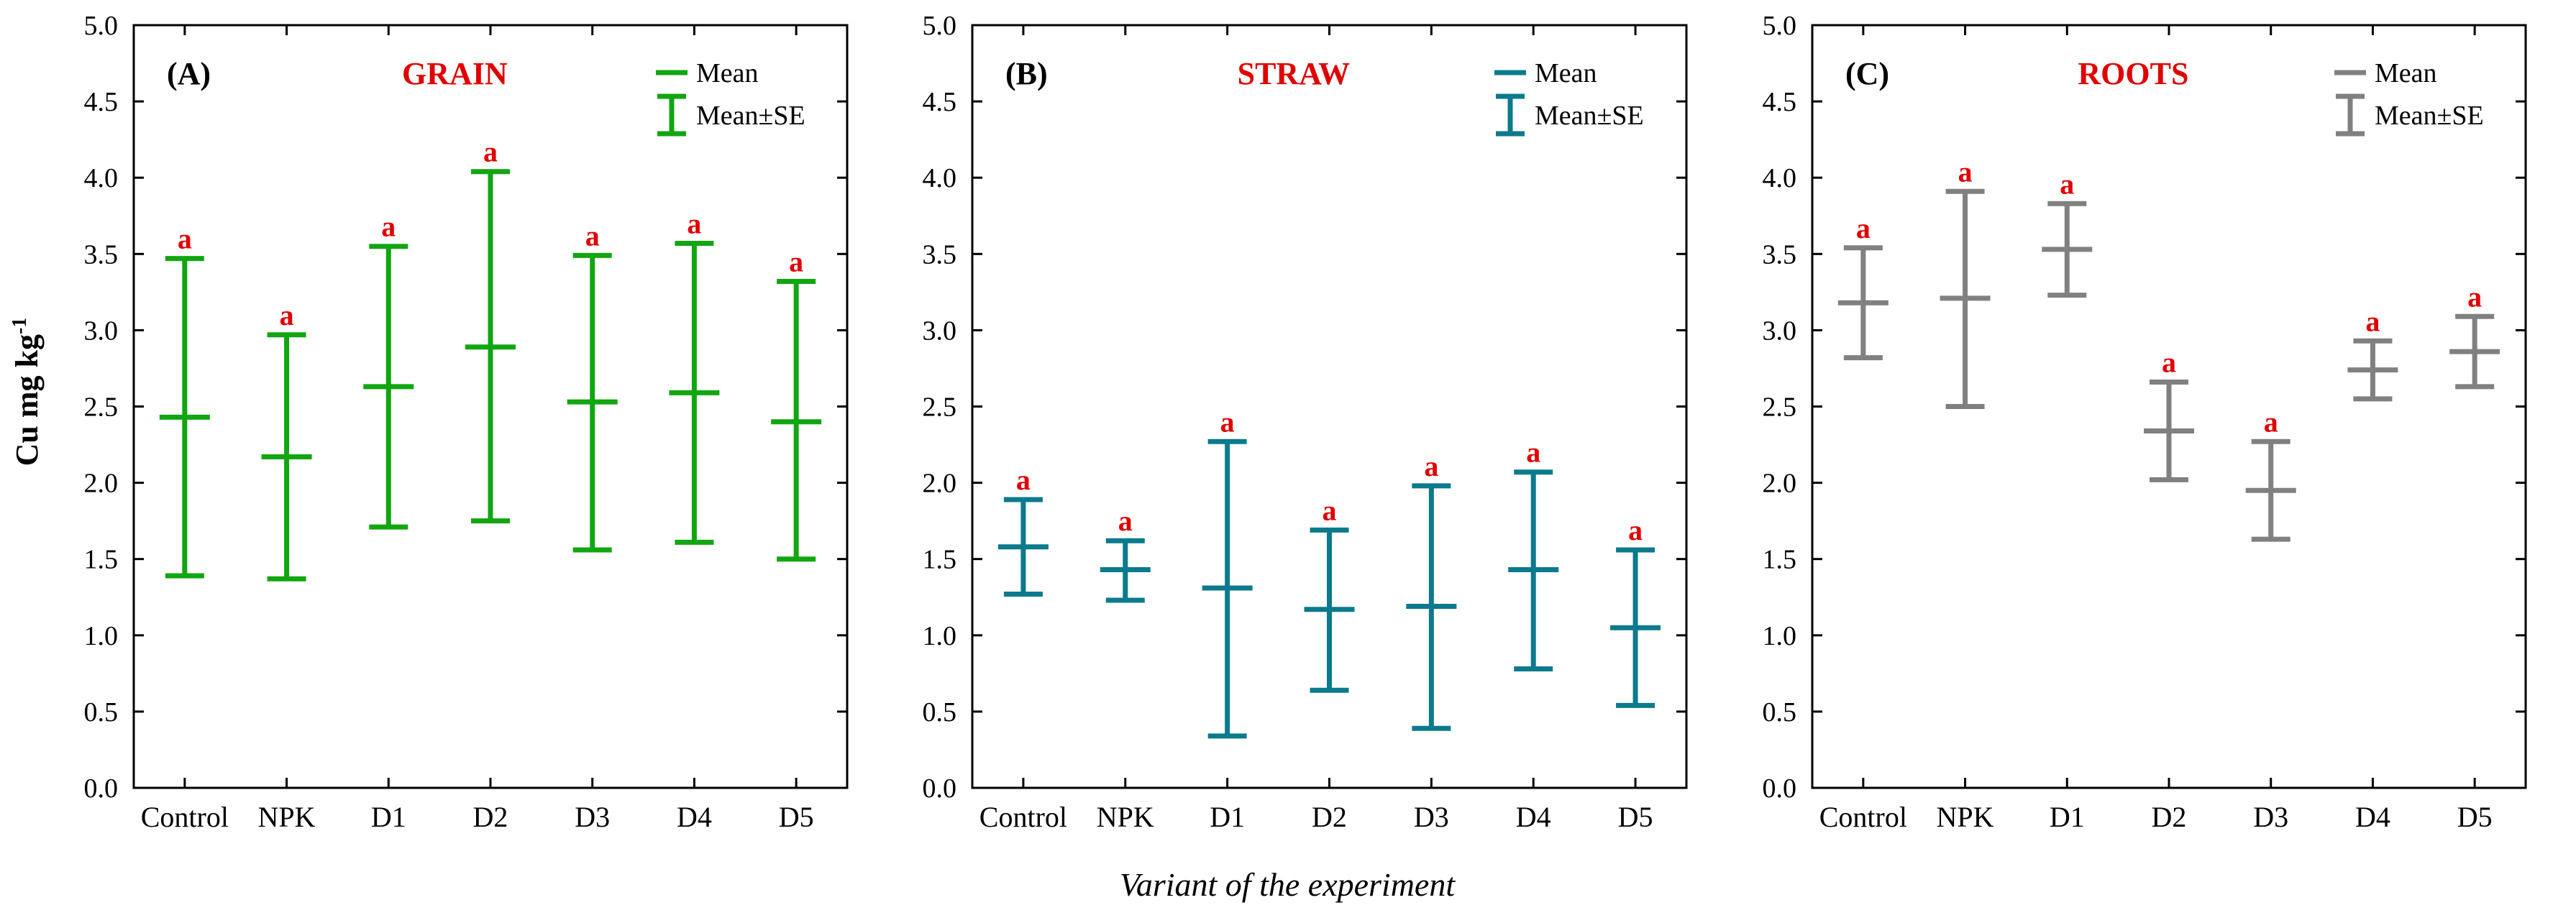  I want to click on panel-title: ROOTS, so click(2133, 73).